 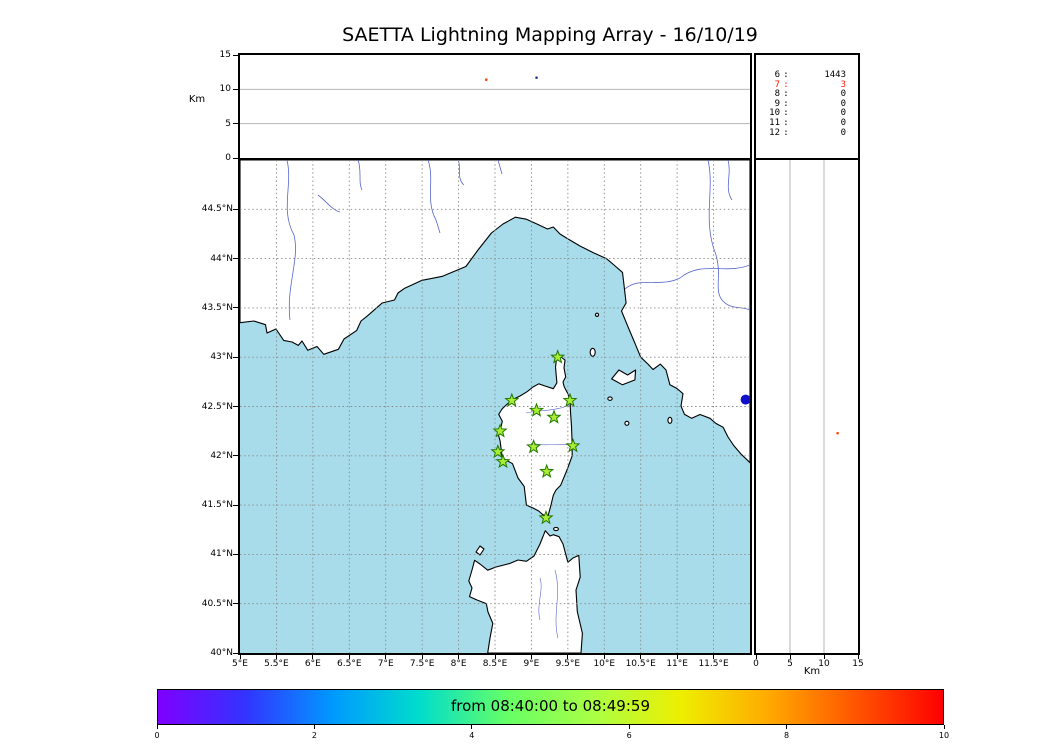 What do you see at coordinates (835, 75) in the screenshot?
I see `station-count-value: 1443` at bounding box center [835, 75].